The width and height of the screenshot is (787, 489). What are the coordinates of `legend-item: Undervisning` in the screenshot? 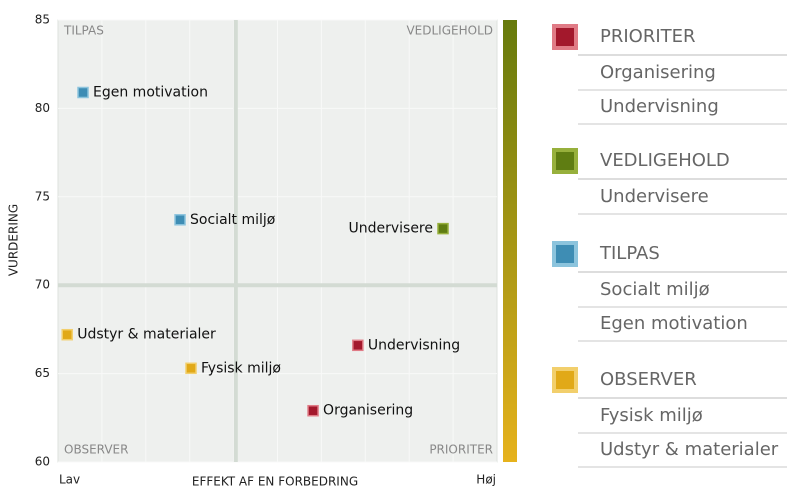 It's located at (659, 106).